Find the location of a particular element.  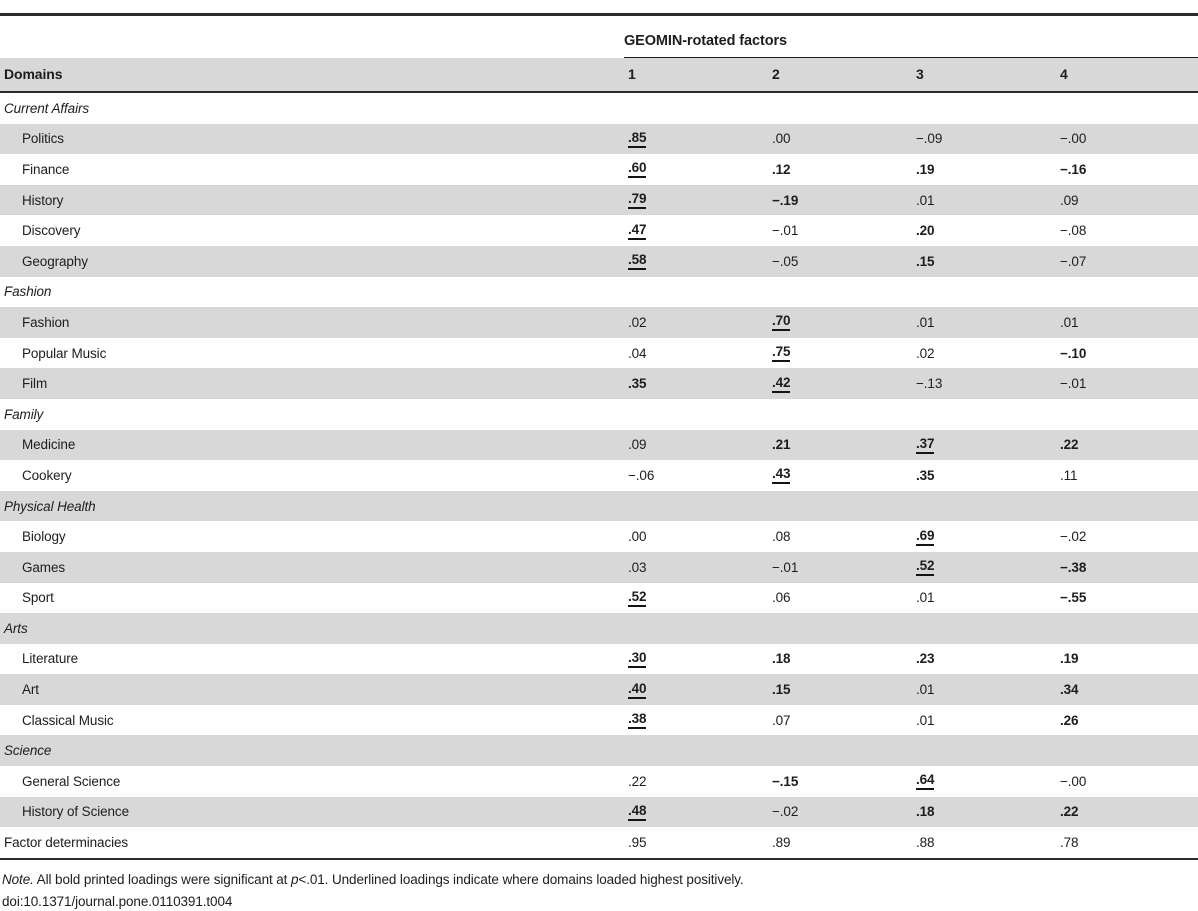

loading-value: .95 is located at coordinates (637, 843).